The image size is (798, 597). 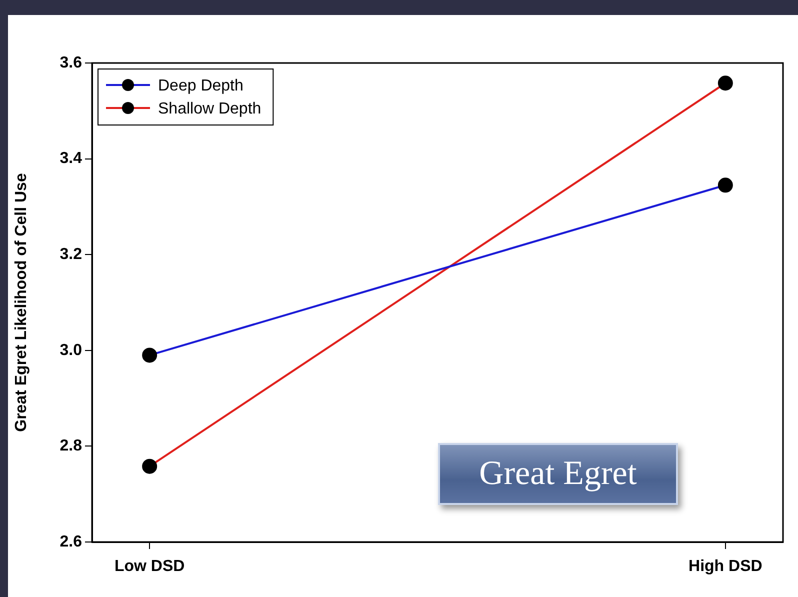 I want to click on x-tick-label: Low DSD, so click(x=149, y=567).